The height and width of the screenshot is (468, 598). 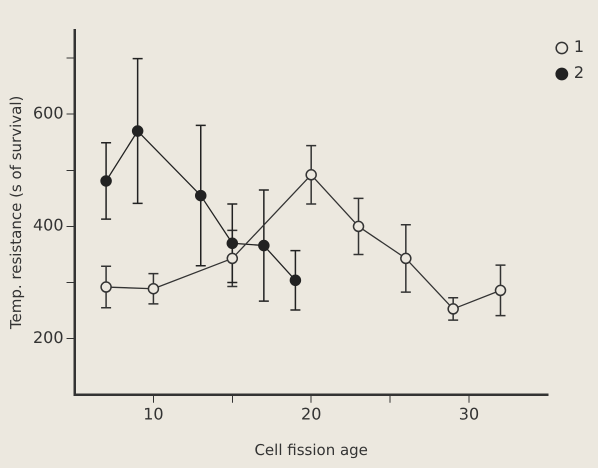 I want to click on x-tick-label: 10, so click(x=153, y=414).